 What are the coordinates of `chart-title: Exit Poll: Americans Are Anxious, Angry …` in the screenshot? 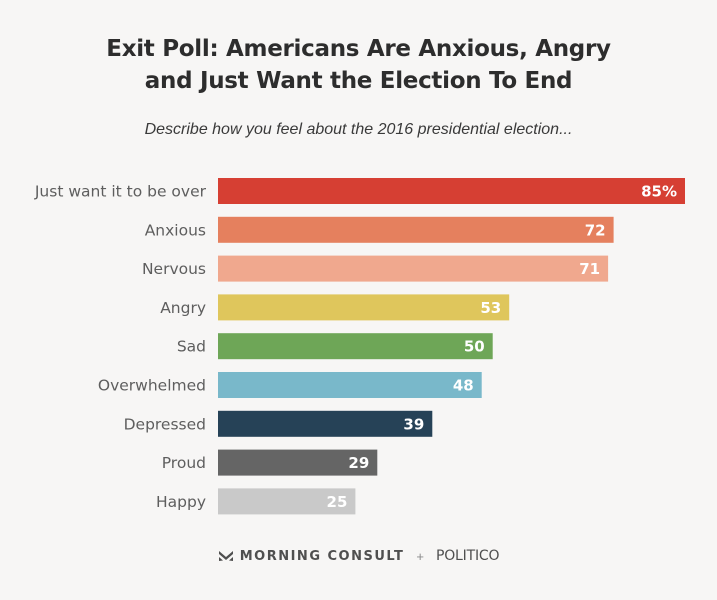 It's located at (358, 65).